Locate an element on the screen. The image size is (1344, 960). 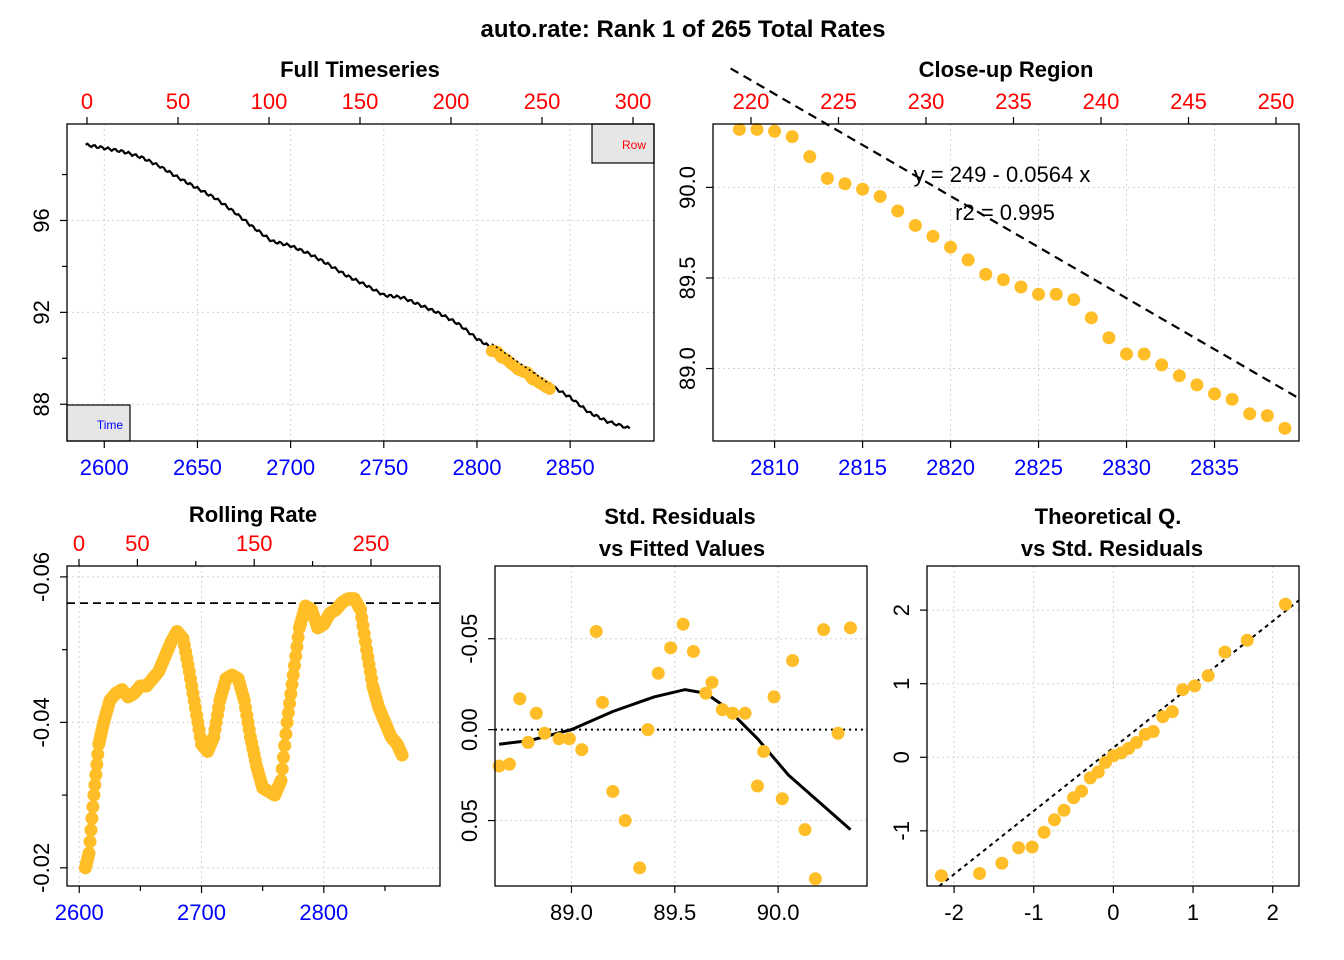
x-tick-label: 2700 is located at coordinates (201, 912).